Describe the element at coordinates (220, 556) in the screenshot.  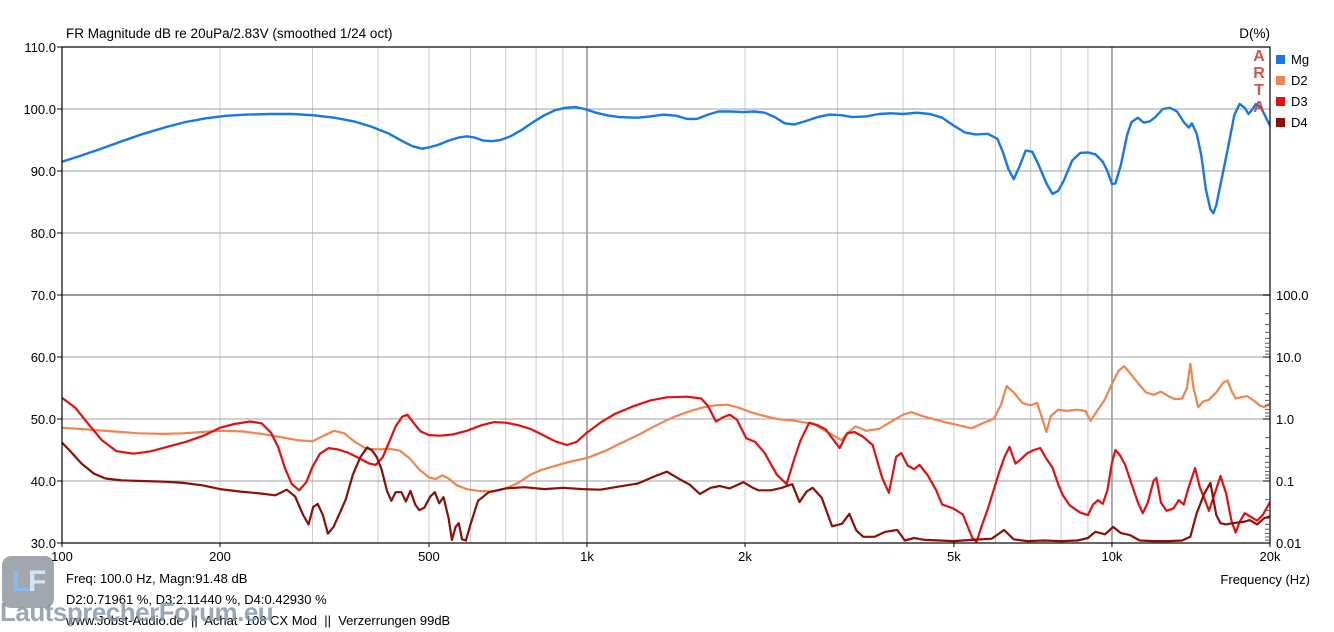
I see `x-axis-tick-label: 200` at that location.